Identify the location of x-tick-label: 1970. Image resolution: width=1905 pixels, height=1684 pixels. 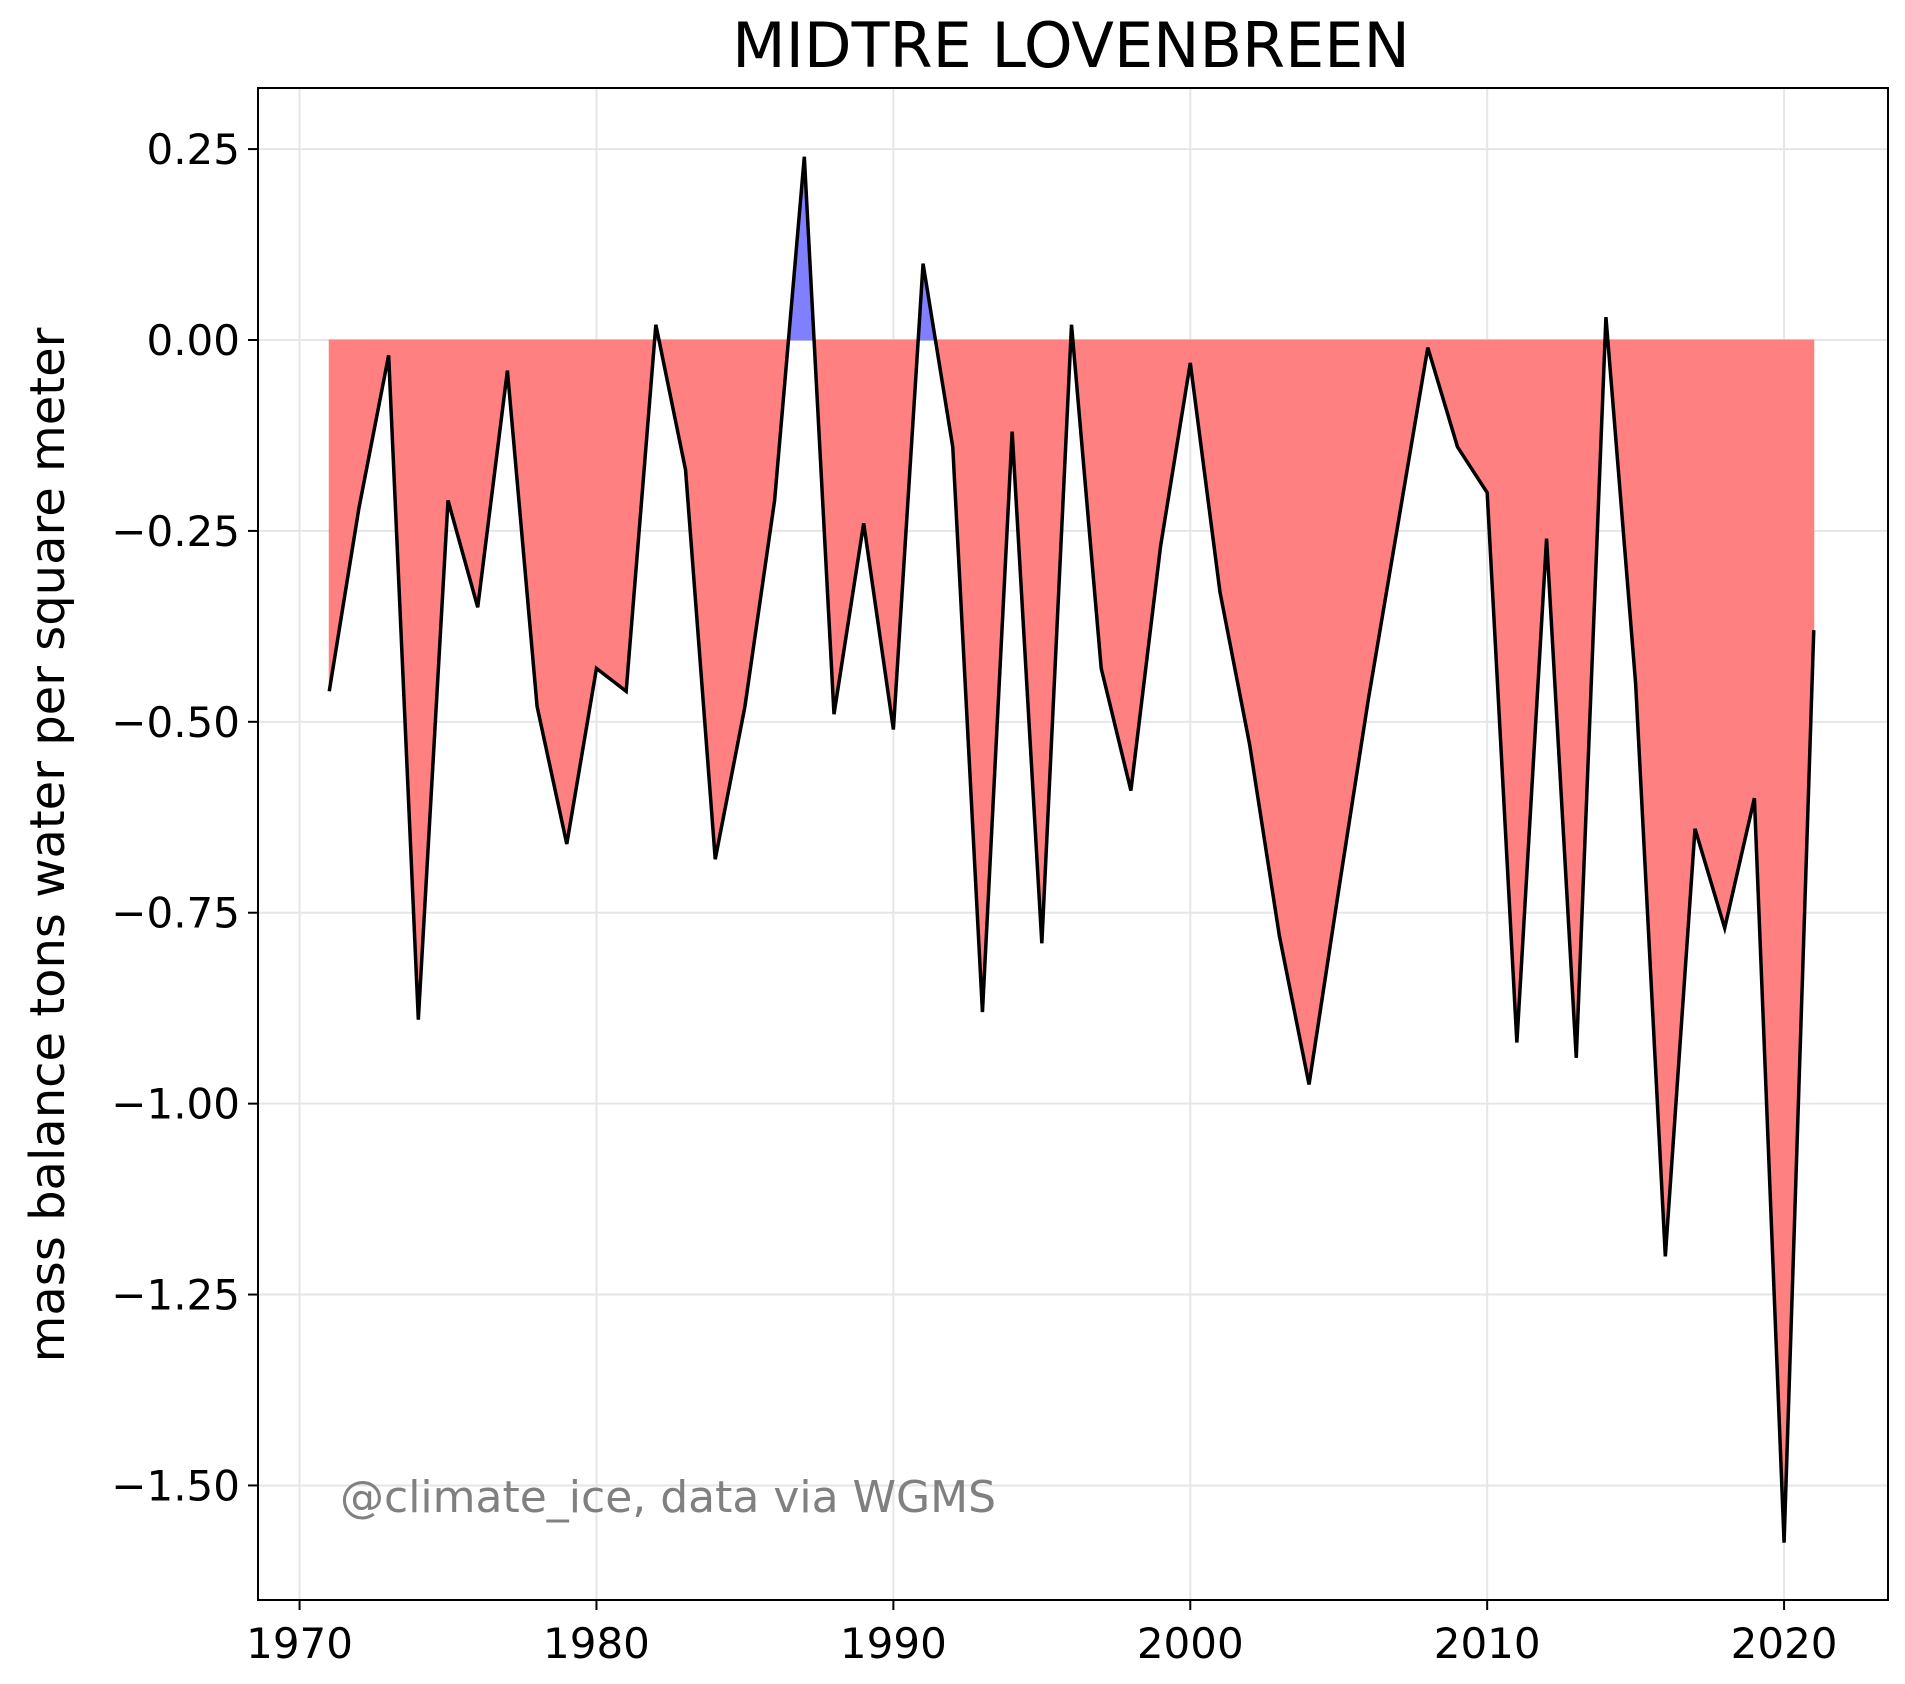
(299, 1643).